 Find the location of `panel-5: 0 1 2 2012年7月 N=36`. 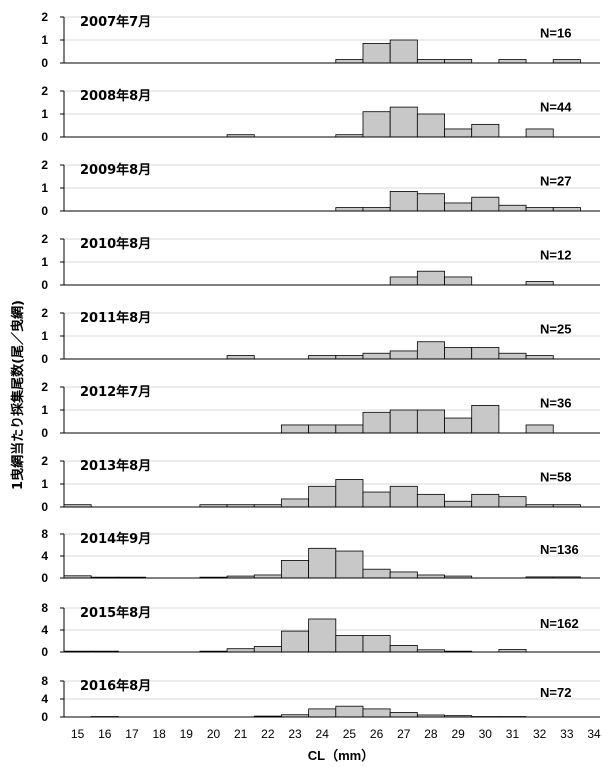

panel-5: 0 1 2 2012年7月 N=36 is located at coordinates (320, 410).